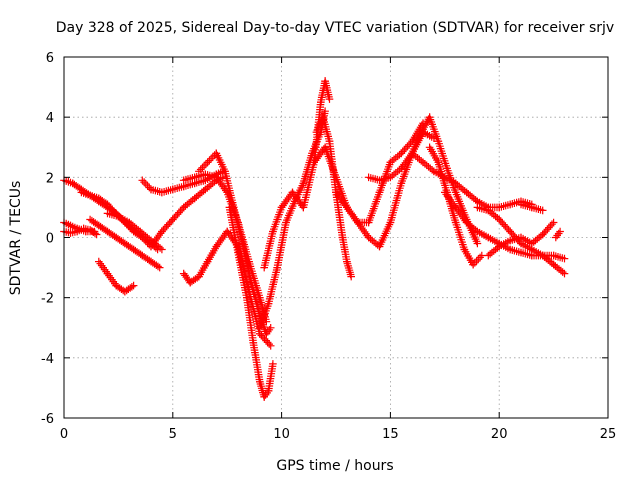  What do you see at coordinates (334, 466) in the screenshot?
I see `x-axis-label: GPS time / hours` at bounding box center [334, 466].